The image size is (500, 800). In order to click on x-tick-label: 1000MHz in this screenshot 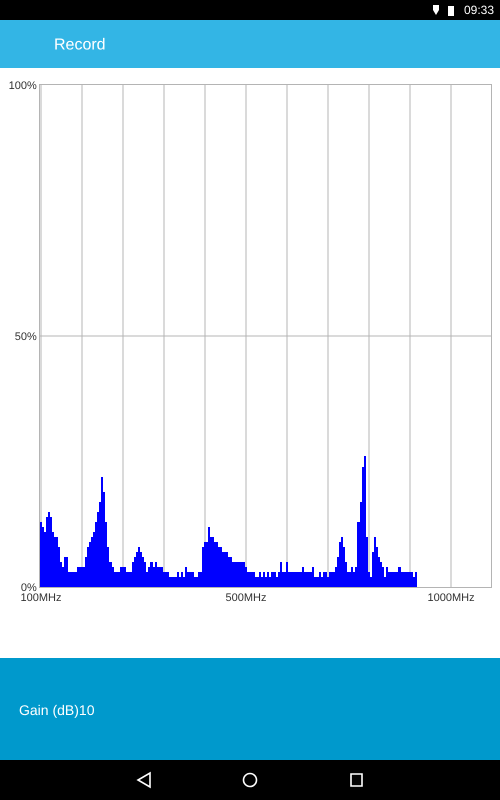, I will do `click(451, 598)`.